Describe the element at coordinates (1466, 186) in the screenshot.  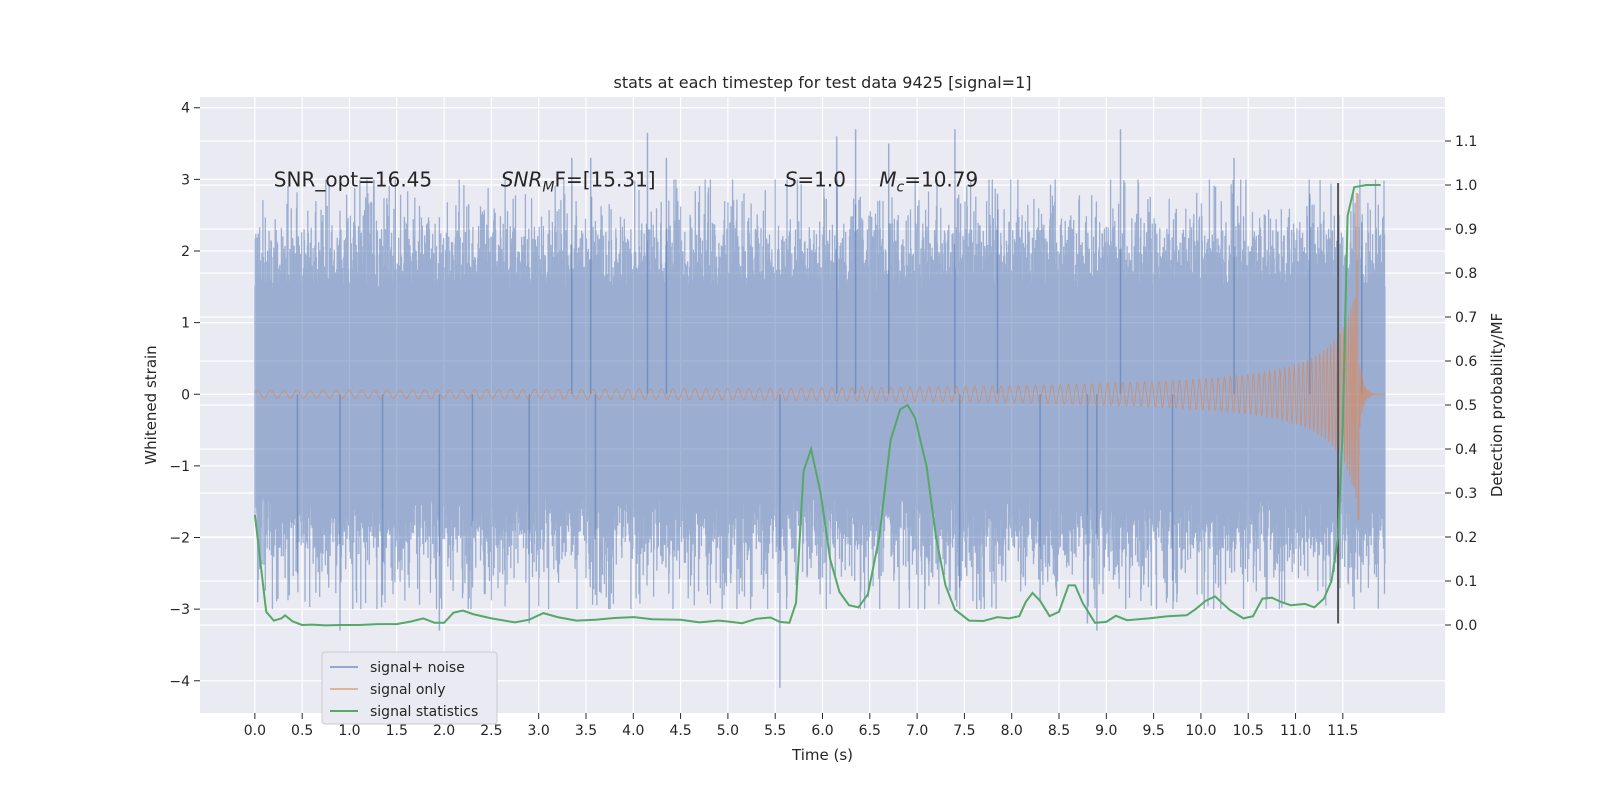
I see `y2-tick-label: 1.0` at that location.